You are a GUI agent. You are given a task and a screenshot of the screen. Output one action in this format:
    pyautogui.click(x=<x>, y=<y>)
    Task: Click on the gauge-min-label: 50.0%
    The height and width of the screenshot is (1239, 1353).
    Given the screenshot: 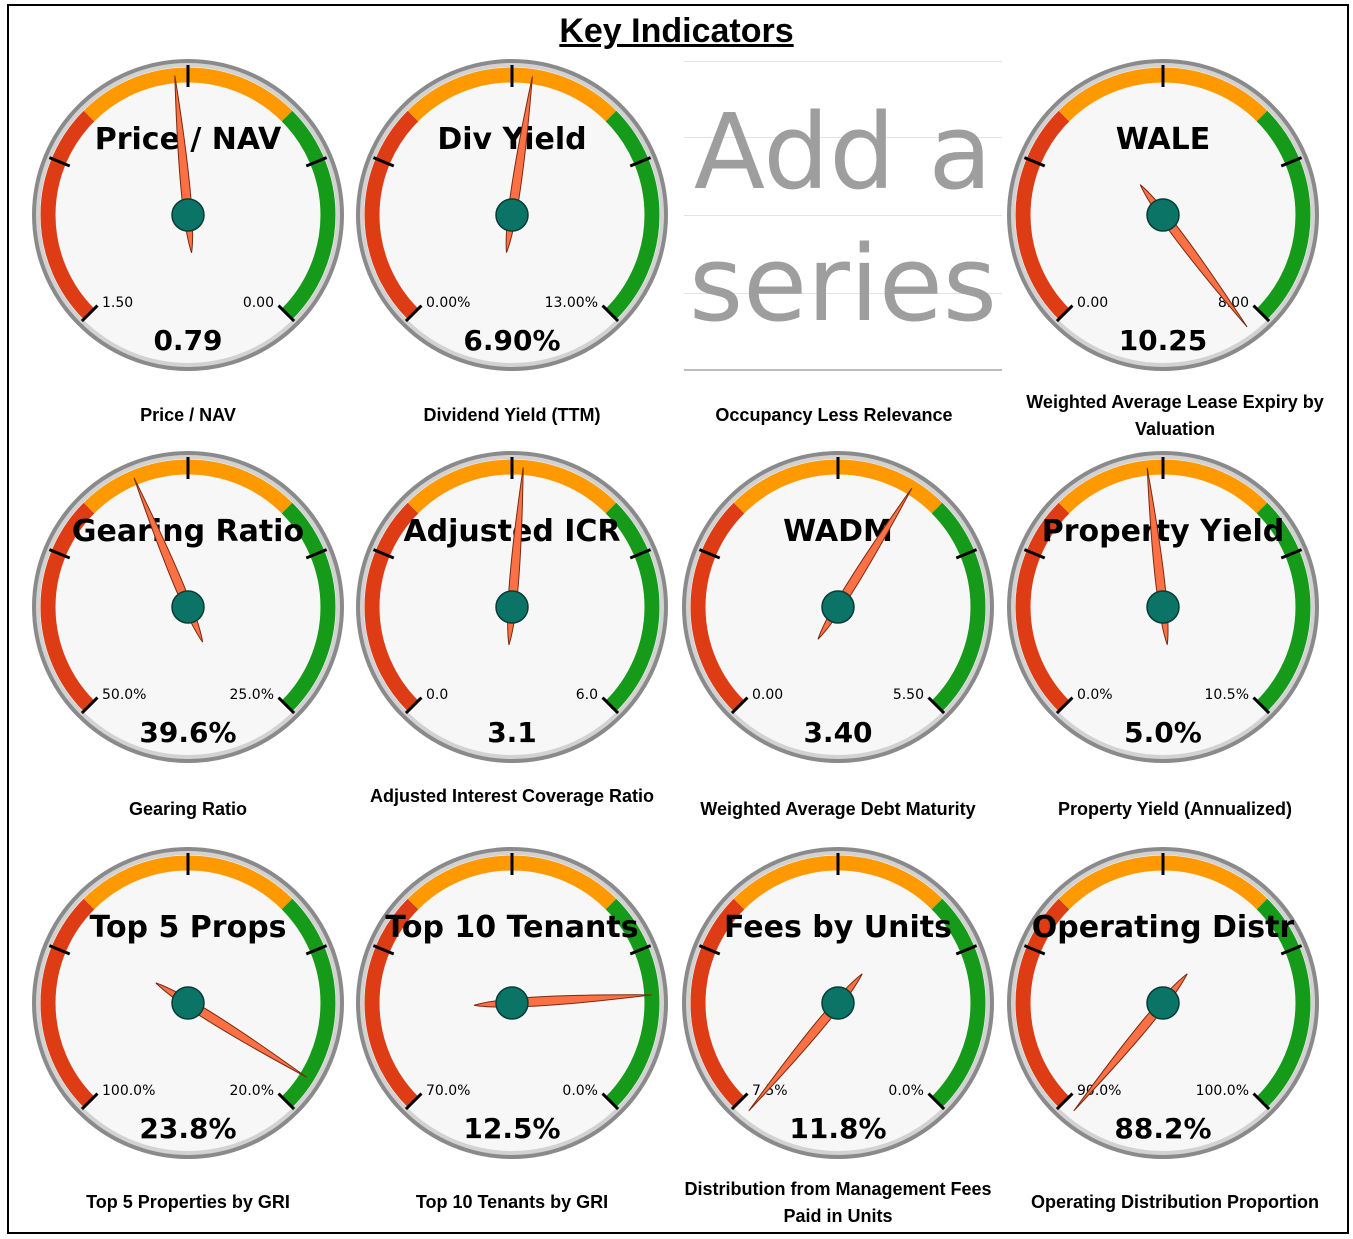 What is the action you would take?
    pyautogui.click(x=124, y=695)
    